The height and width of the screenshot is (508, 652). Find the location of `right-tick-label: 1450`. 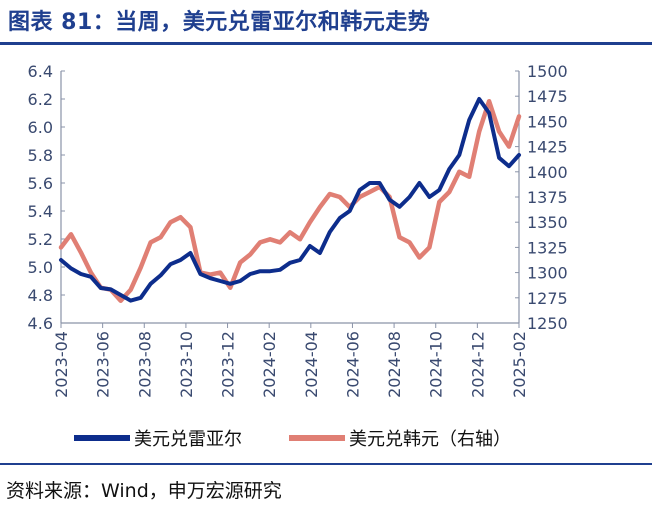

right-tick-label: 1450 is located at coordinates (547, 121).